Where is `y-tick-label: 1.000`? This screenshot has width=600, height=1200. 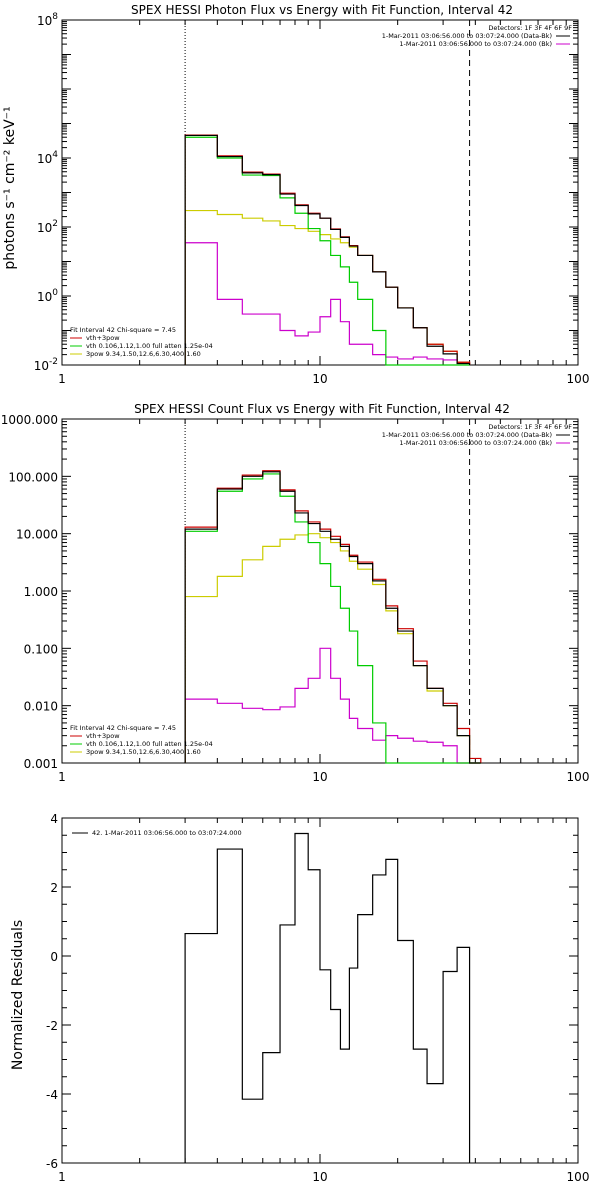
y-tick-label: 1.000 is located at coordinates (41, 592).